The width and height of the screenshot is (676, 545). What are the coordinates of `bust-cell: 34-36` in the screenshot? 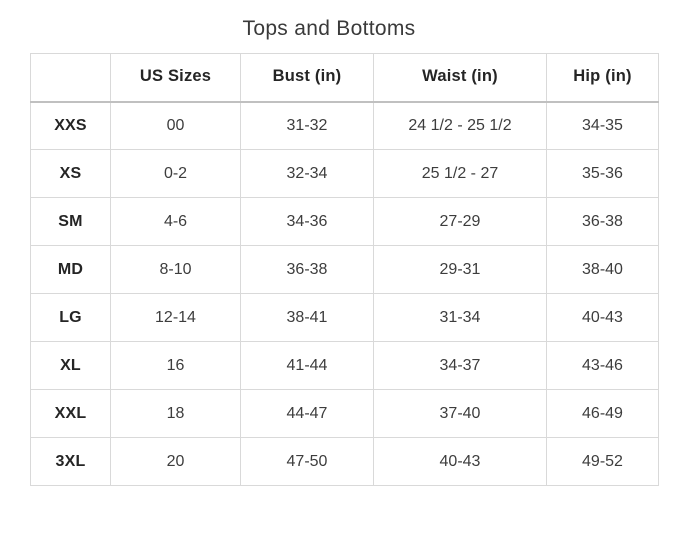 It's located at (307, 221).